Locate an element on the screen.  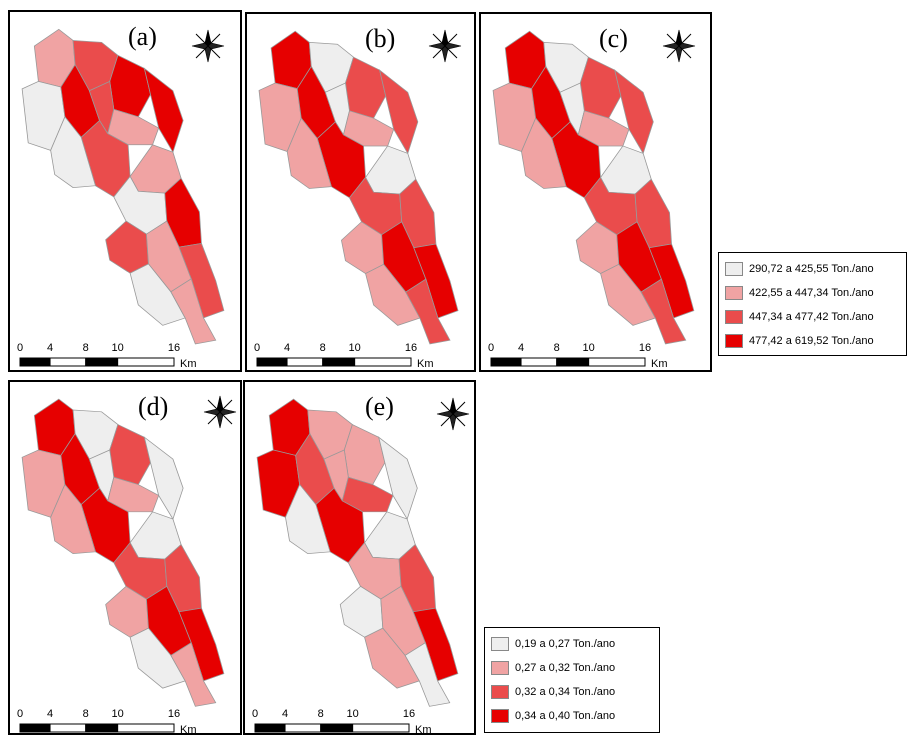
panel-label: (e) is located at coordinates (379, 406).